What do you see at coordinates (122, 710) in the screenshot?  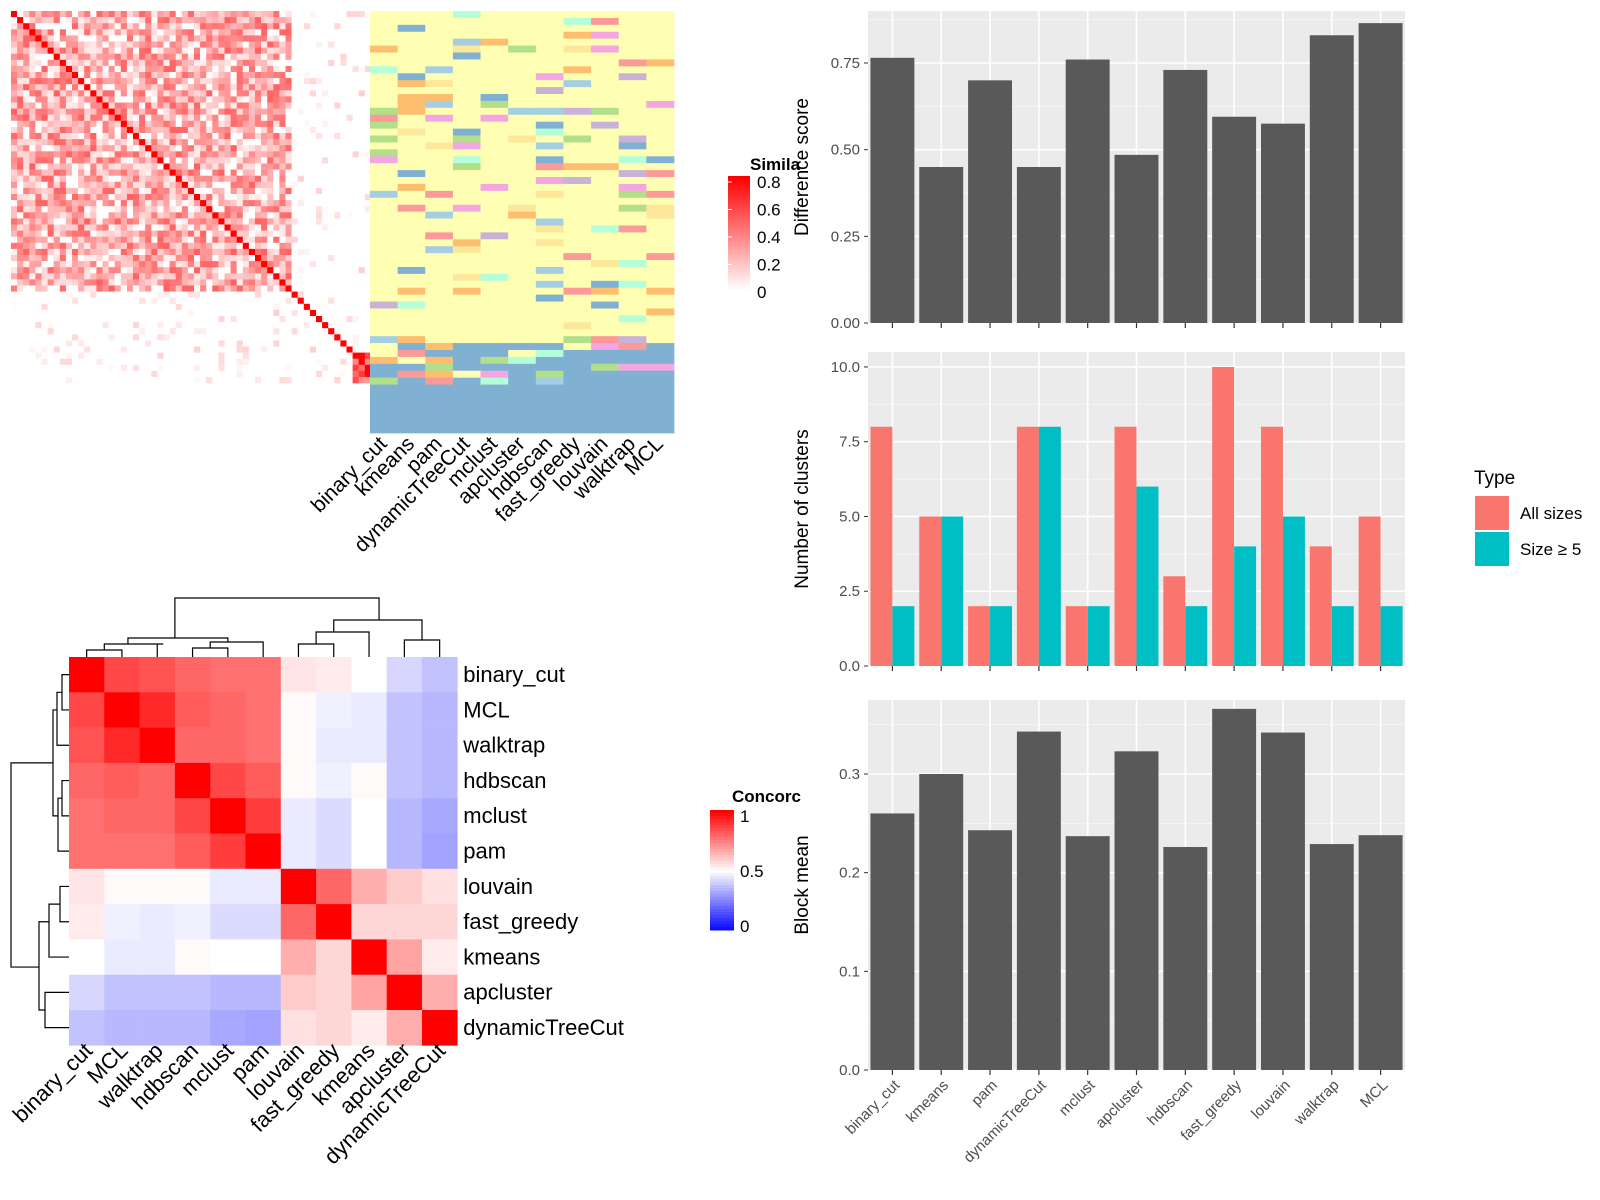 I see `concordance-cell` at bounding box center [122, 710].